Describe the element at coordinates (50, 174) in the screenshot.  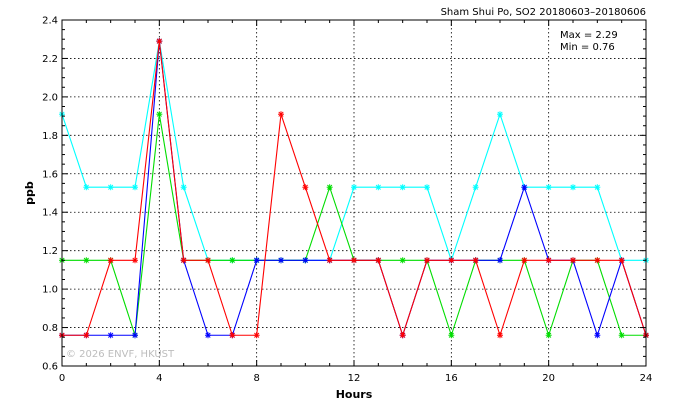
I see `y-tick-label: 1.6` at that location.